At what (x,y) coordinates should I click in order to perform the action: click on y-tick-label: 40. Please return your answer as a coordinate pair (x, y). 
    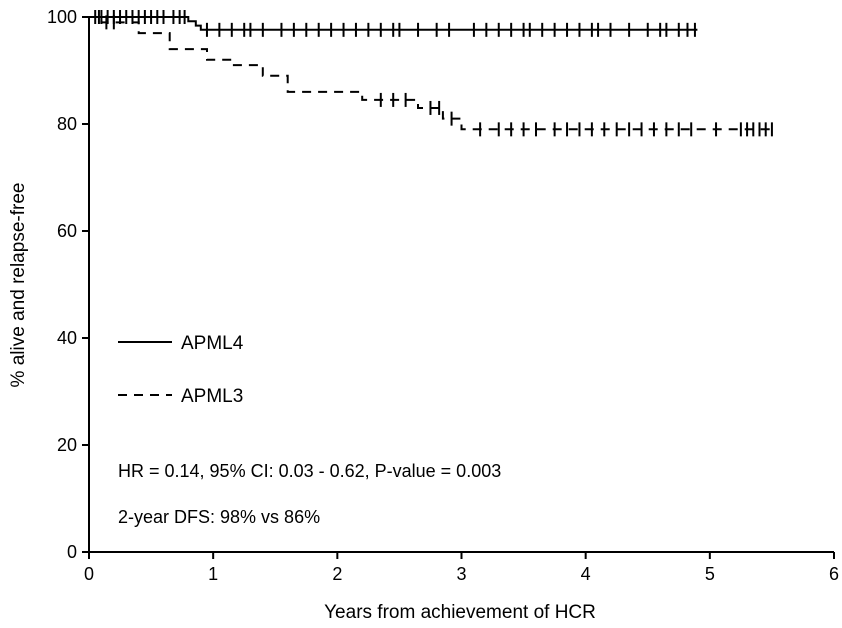
    Looking at the image, I should click on (67, 338).